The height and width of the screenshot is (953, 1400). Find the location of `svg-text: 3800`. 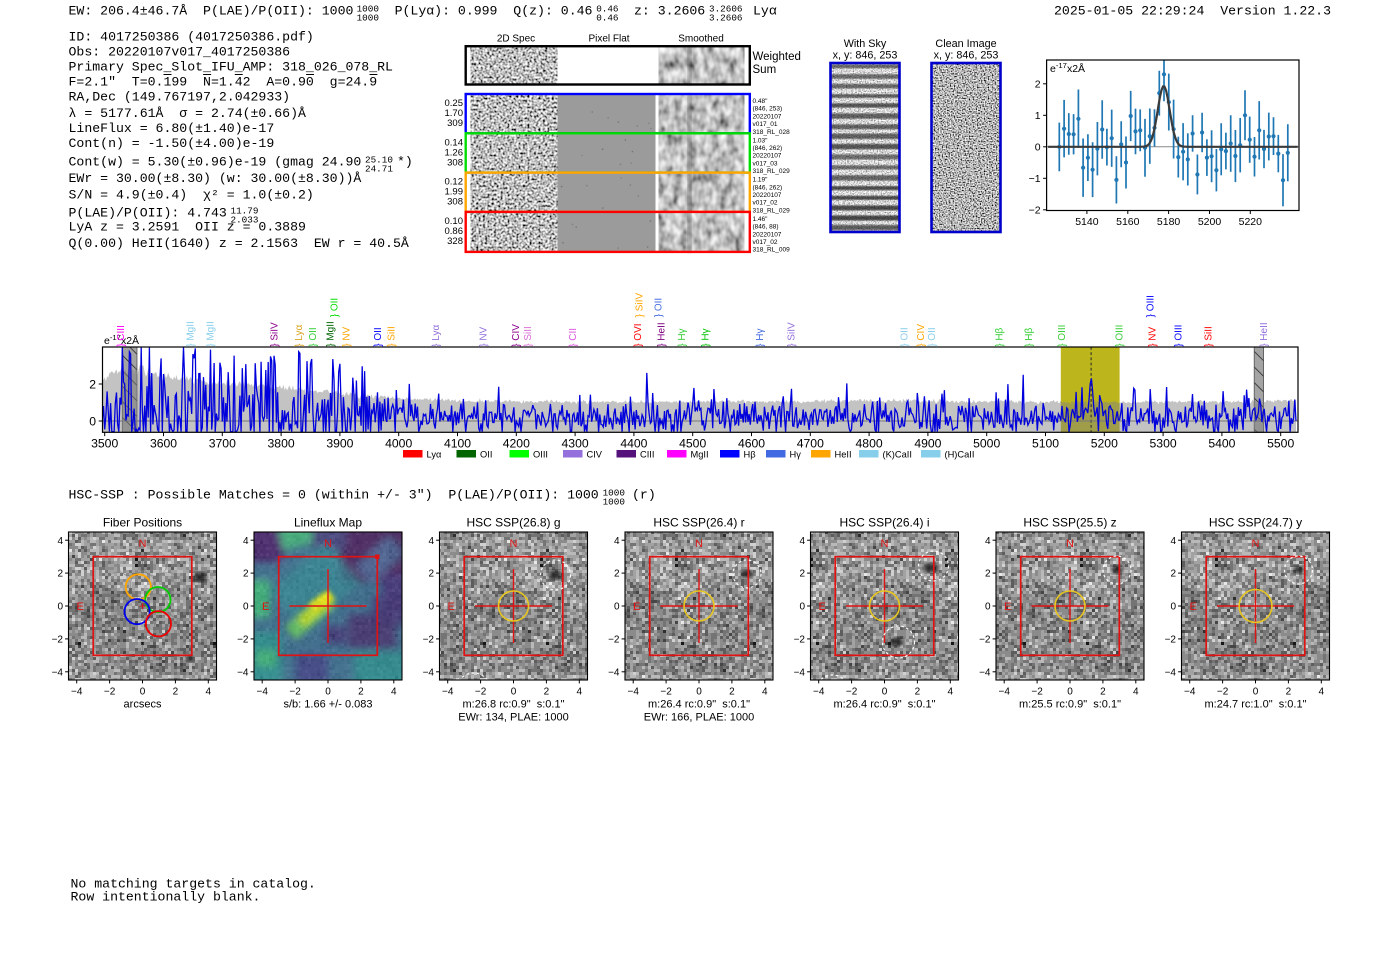

svg-text: 3800 is located at coordinates (281, 444).